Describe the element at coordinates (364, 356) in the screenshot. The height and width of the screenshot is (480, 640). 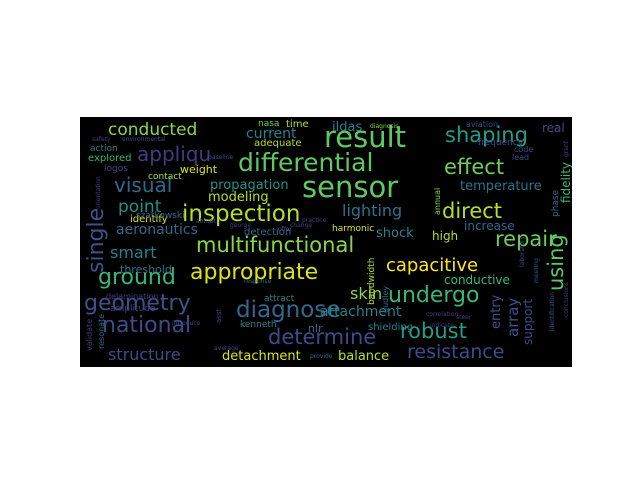
I see `word: balance` at that location.